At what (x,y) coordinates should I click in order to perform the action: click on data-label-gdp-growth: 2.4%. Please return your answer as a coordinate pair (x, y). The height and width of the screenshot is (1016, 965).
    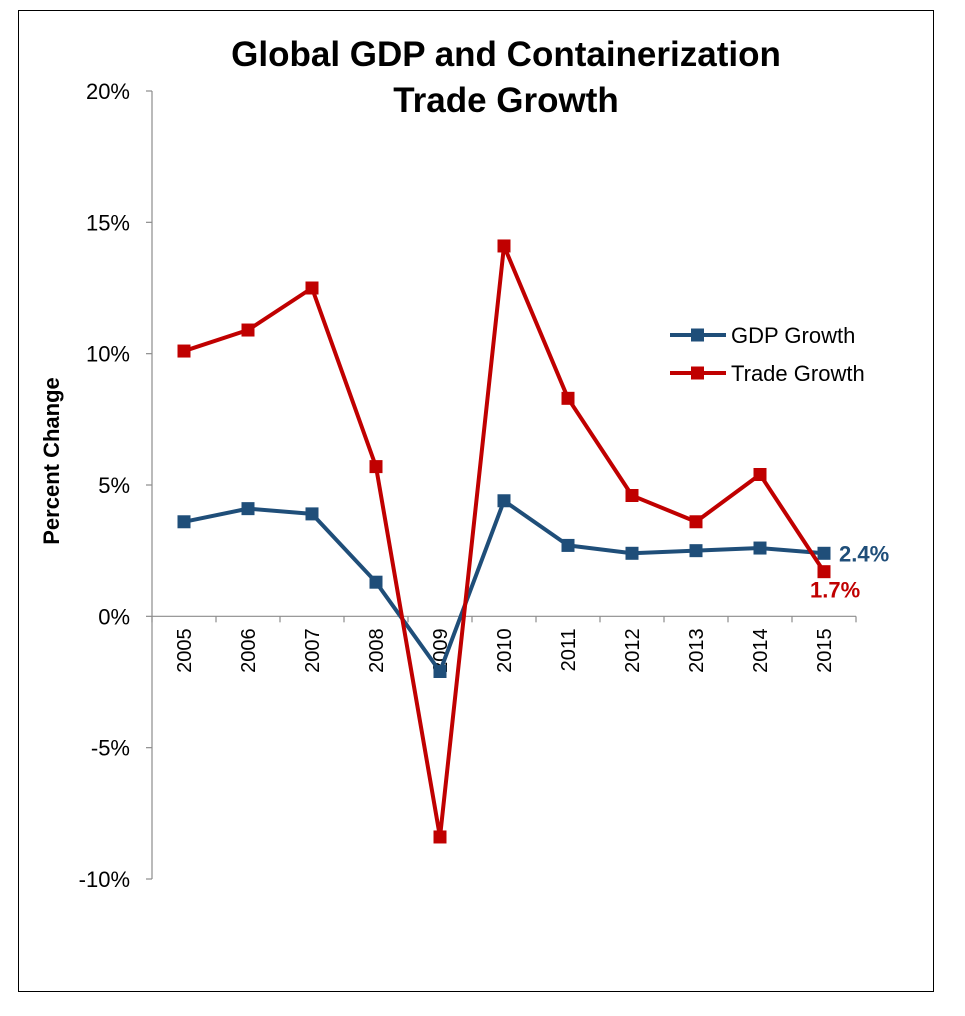
    Looking at the image, I should click on (864, 553).